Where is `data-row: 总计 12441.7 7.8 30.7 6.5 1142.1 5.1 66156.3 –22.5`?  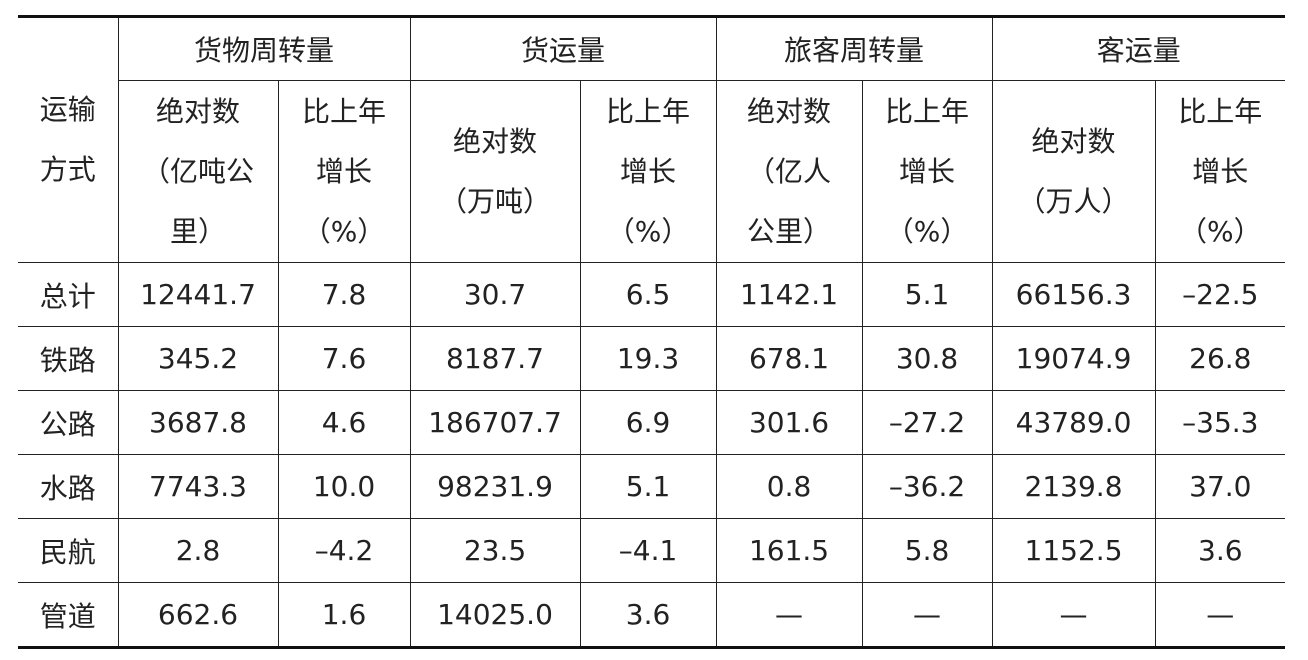 data-row: 总计 12441.7 7.8 30.7 6.5 1142.1 5.1 66156.3 –22.5 is located at coordinates (652, 294).